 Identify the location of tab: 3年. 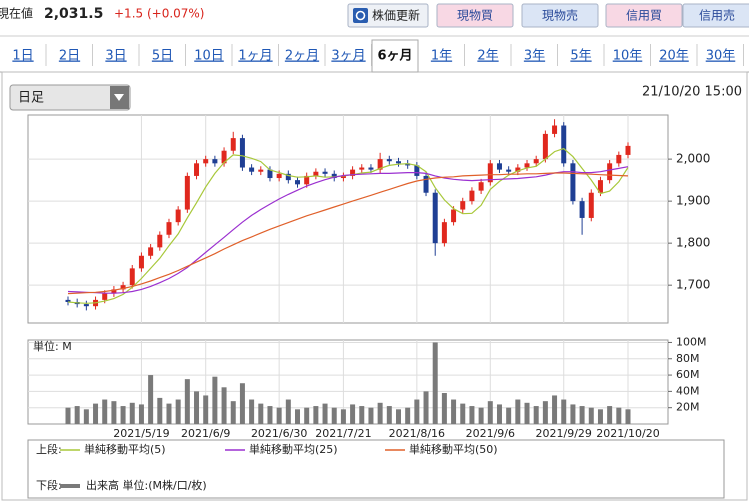
(534, 56).